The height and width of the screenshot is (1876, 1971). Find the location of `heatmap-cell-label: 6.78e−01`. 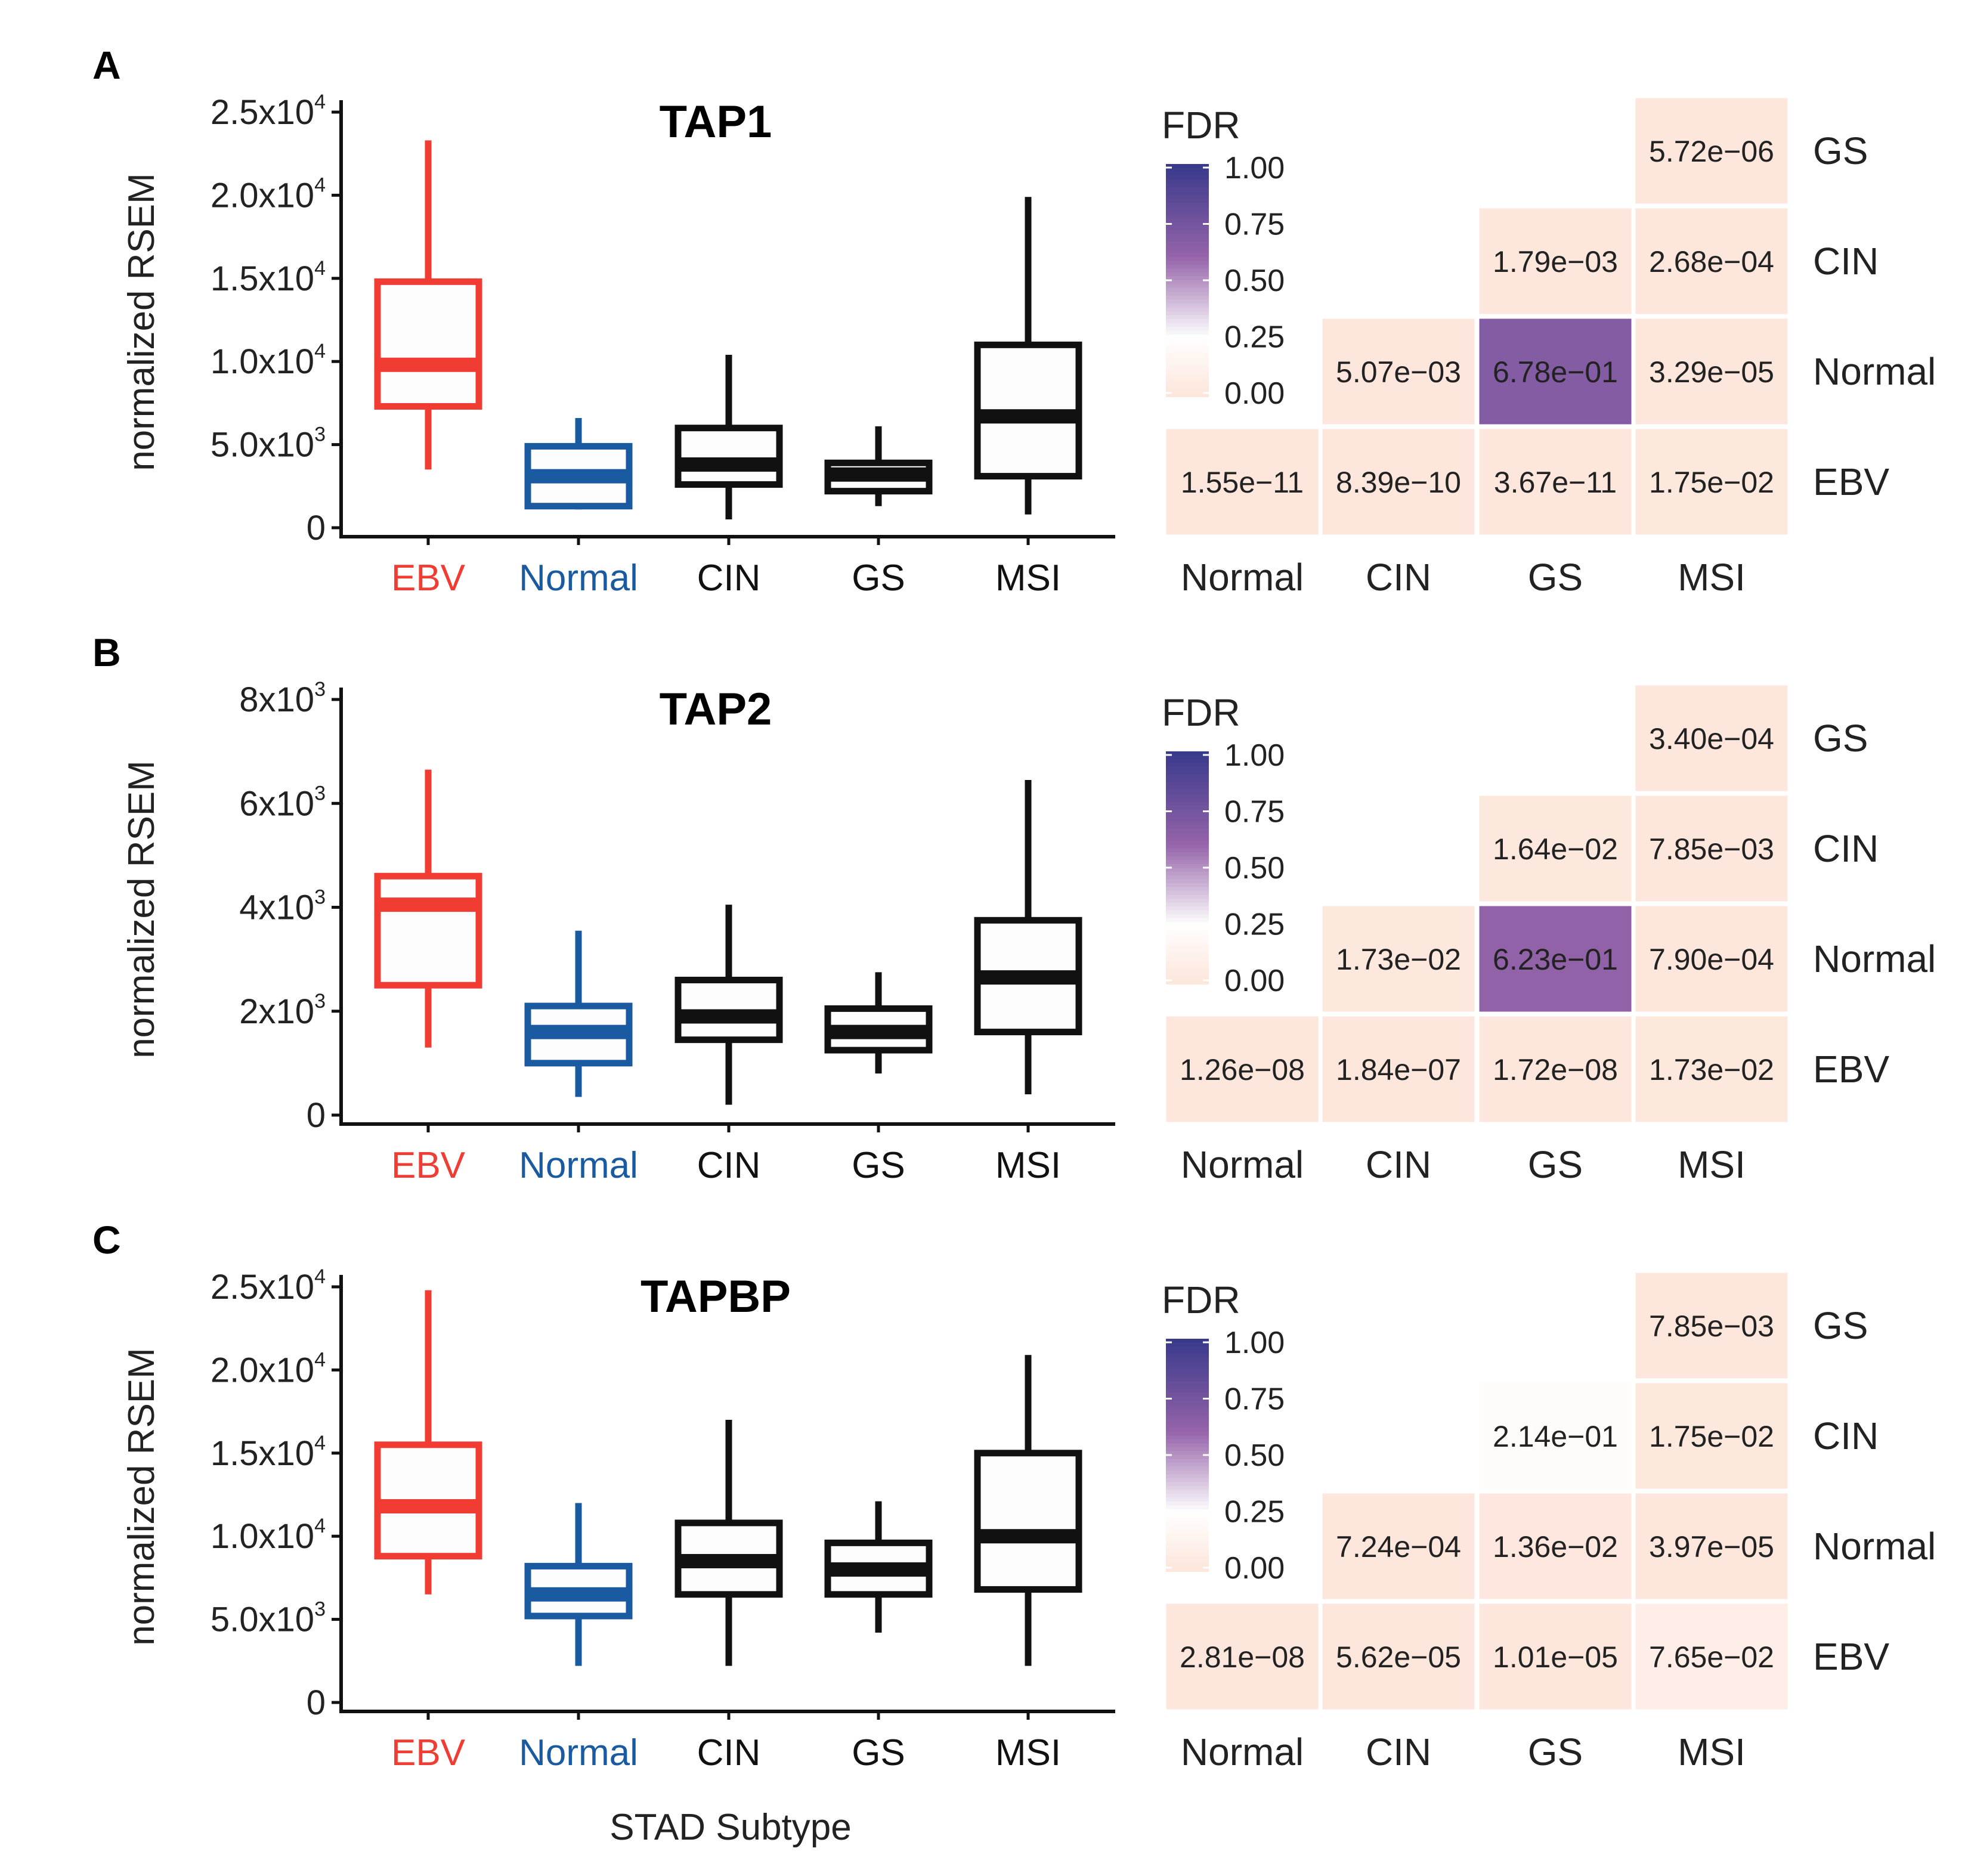

heatmap-cell-label: 6.78e−01 is located at coordinates (1556, 372).